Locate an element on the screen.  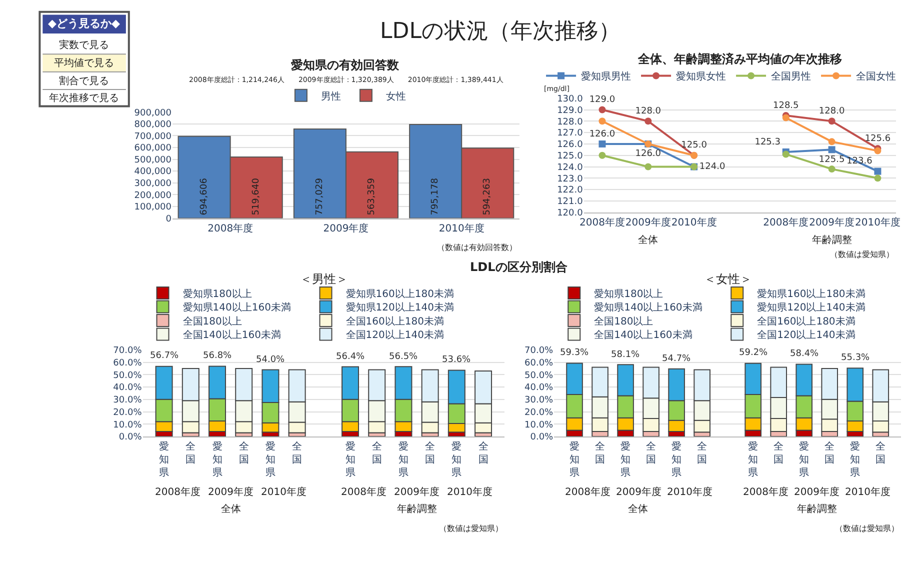
y-tick-label: 800,000 is located at coordinates (153, 125).